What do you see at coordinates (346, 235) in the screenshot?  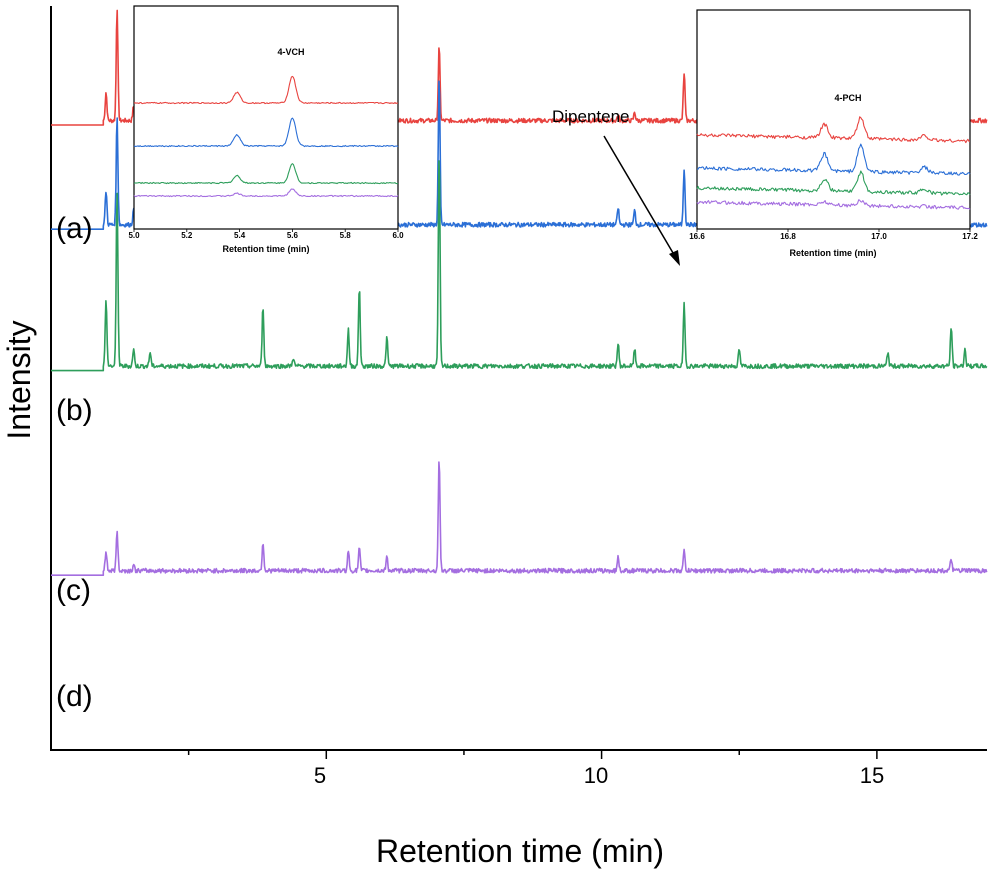 I see `inset-tick-label: 5.8` at bounding box center [346, 235].